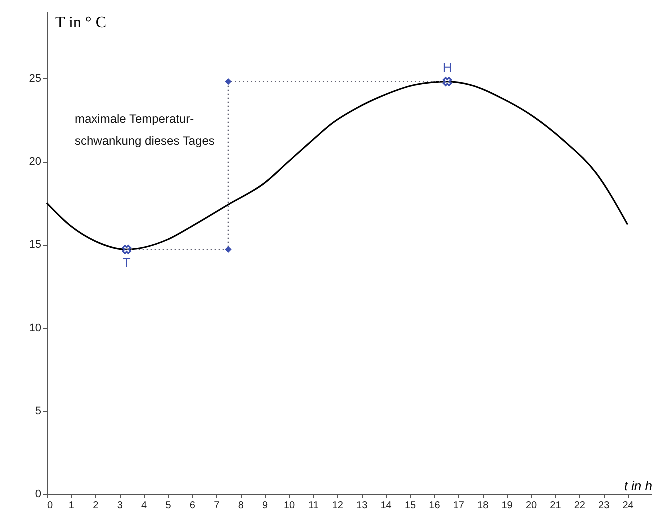 This screenshot has height=531, width=659. I want to click on y-tick-label: 10, so click(35, 328).